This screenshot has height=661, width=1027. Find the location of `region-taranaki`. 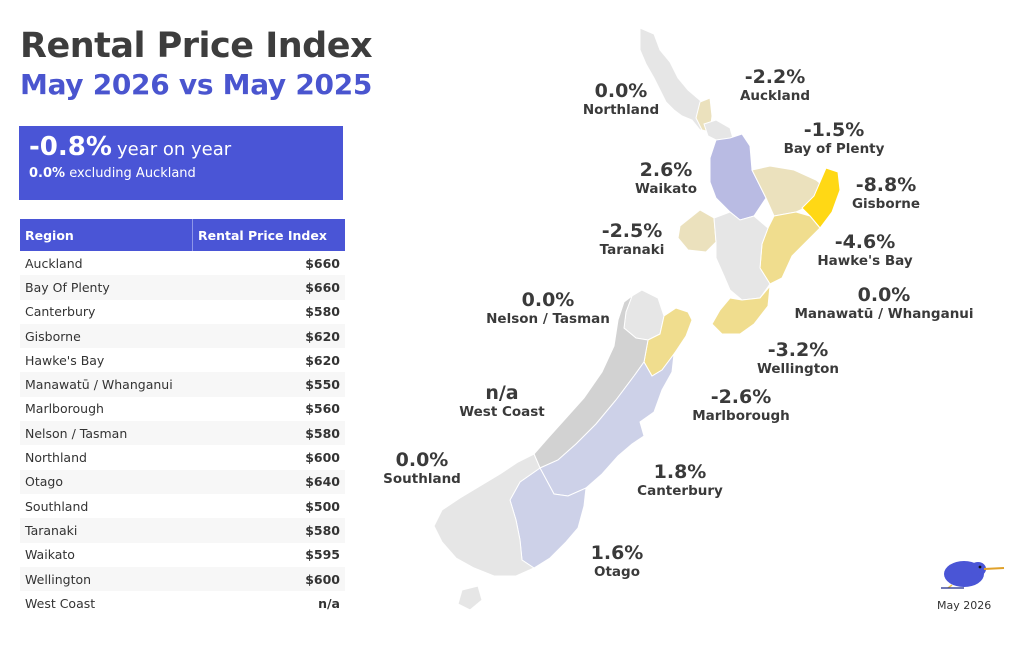

region-taranaki is located at coordinates (697, 231).